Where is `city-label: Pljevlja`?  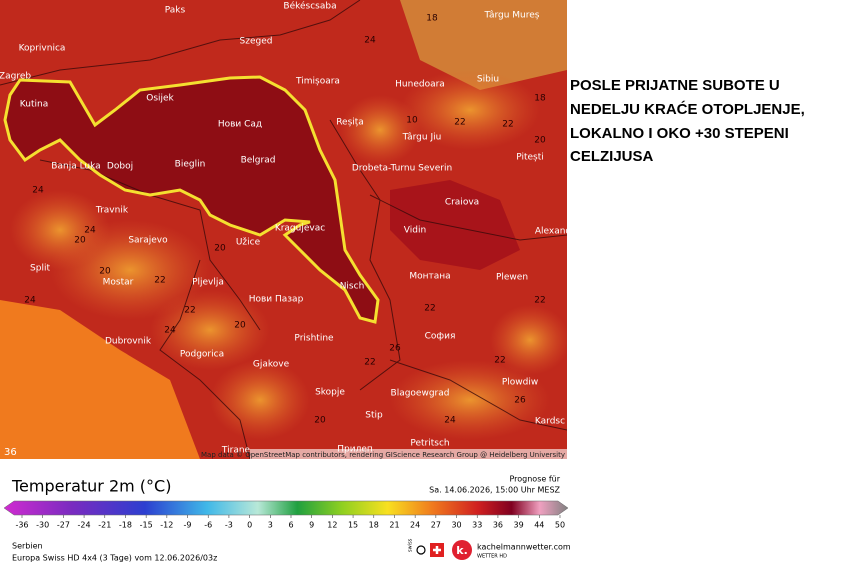 city-label: Pljevlja is located at coordinates (208, 283).